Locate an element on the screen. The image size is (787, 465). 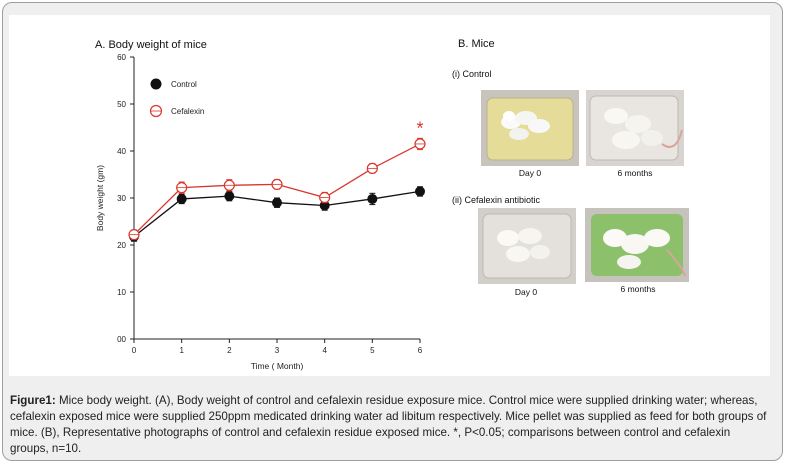
caption-label: Figure1: is located at coordinates (33, 400).